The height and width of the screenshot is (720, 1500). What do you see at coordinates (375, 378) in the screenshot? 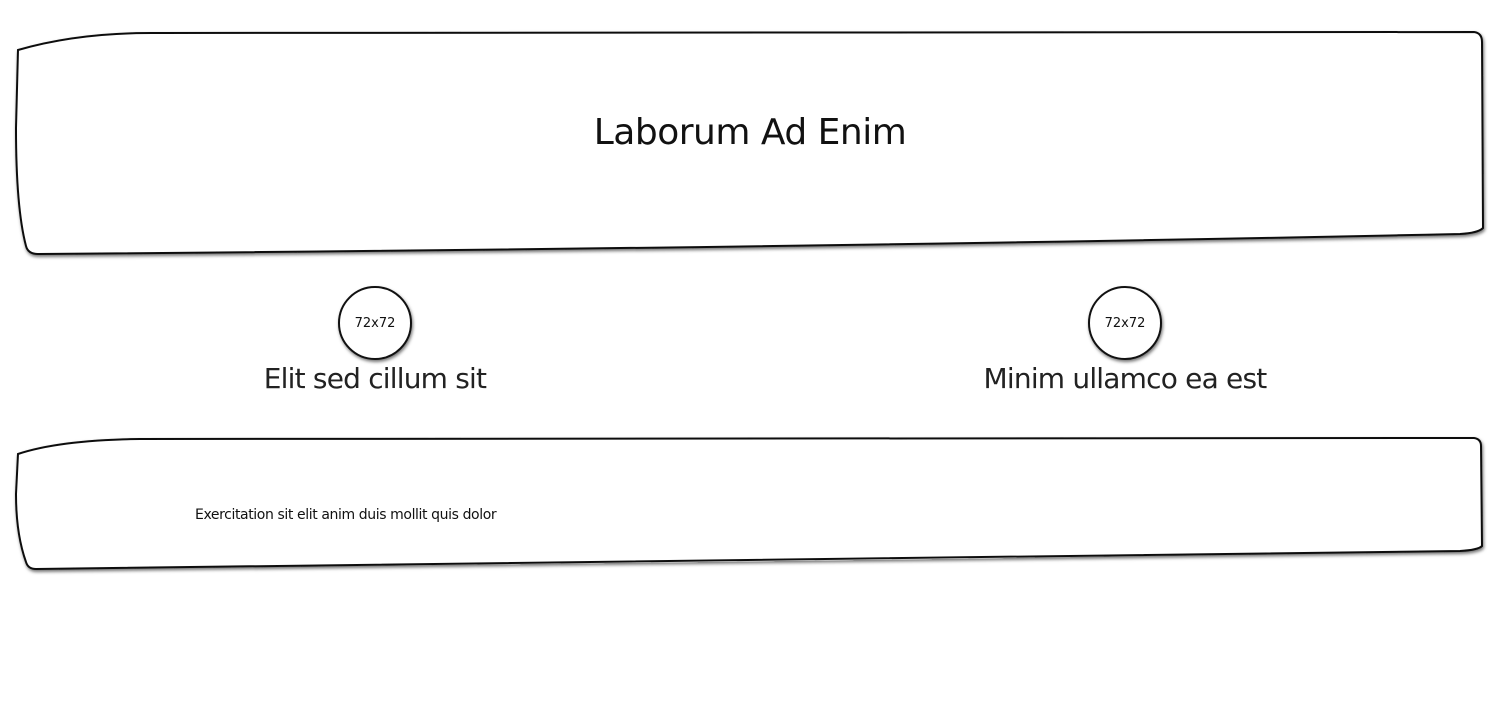
I see `feature-title: Elit sed cillum sit` at bounding box center [375, 378].